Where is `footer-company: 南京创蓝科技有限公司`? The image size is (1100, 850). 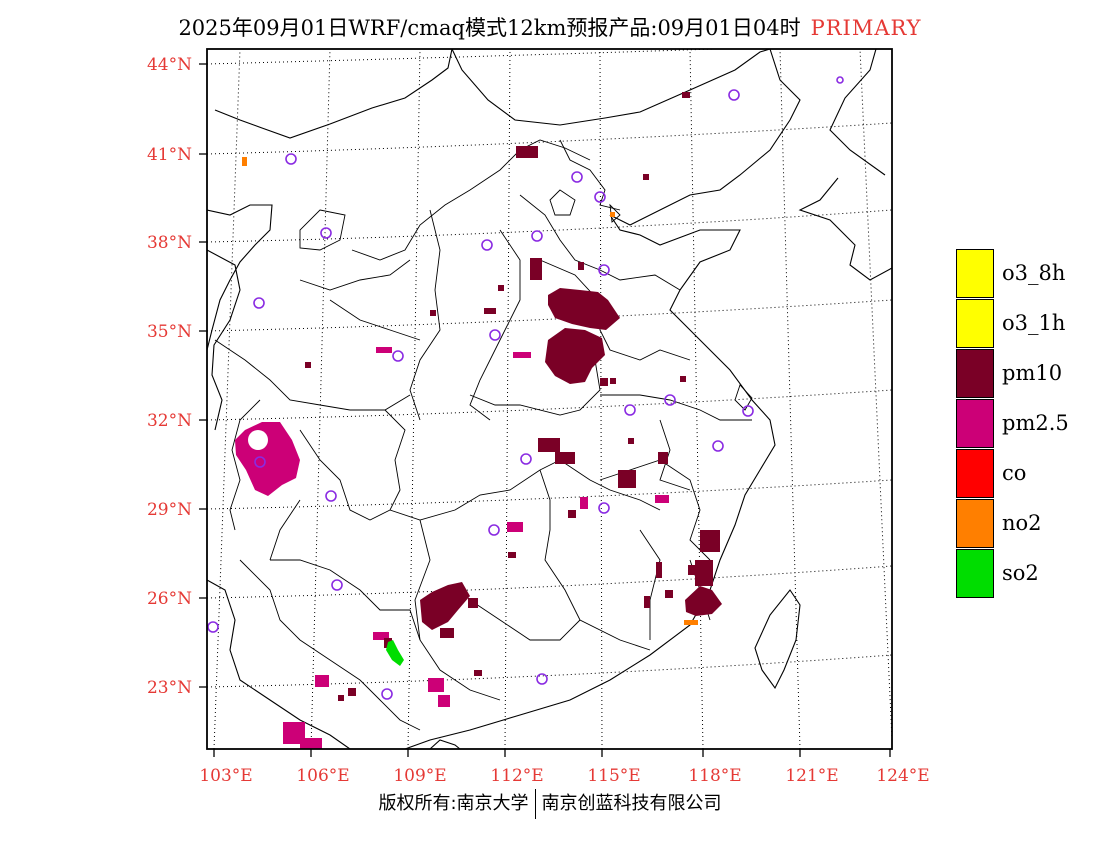
footer-company: 南京创蓝科技有限公司 is located at coordinates (631, 803).